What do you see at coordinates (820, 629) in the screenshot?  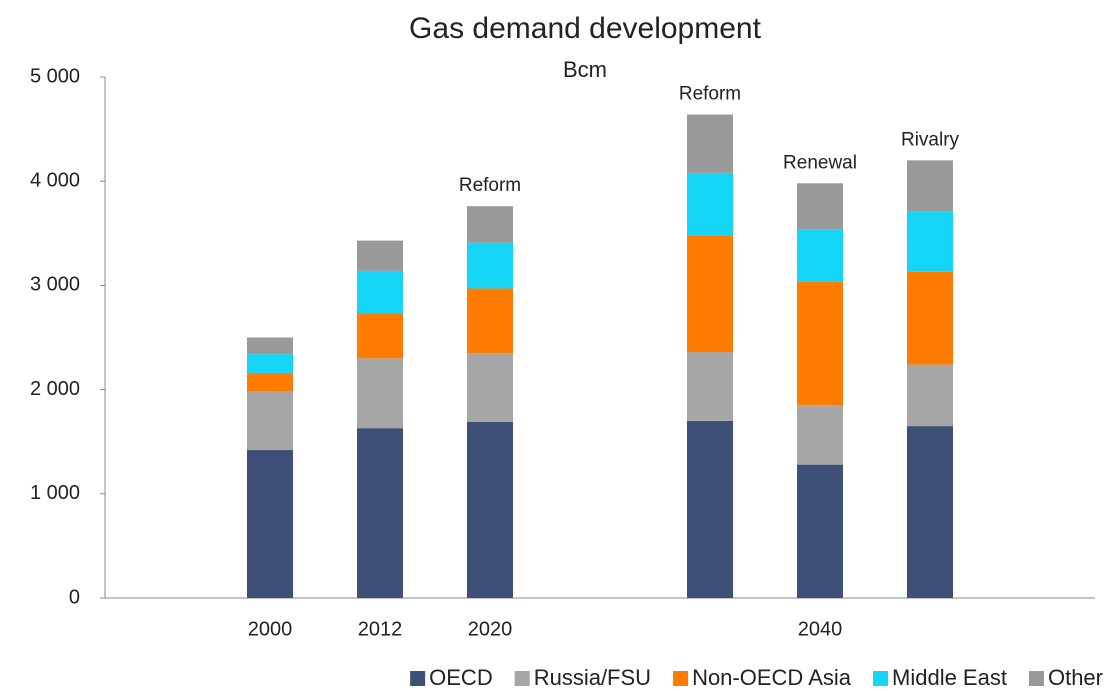 I see `x-tick-label: 2040` at bounding box center [820, 629].